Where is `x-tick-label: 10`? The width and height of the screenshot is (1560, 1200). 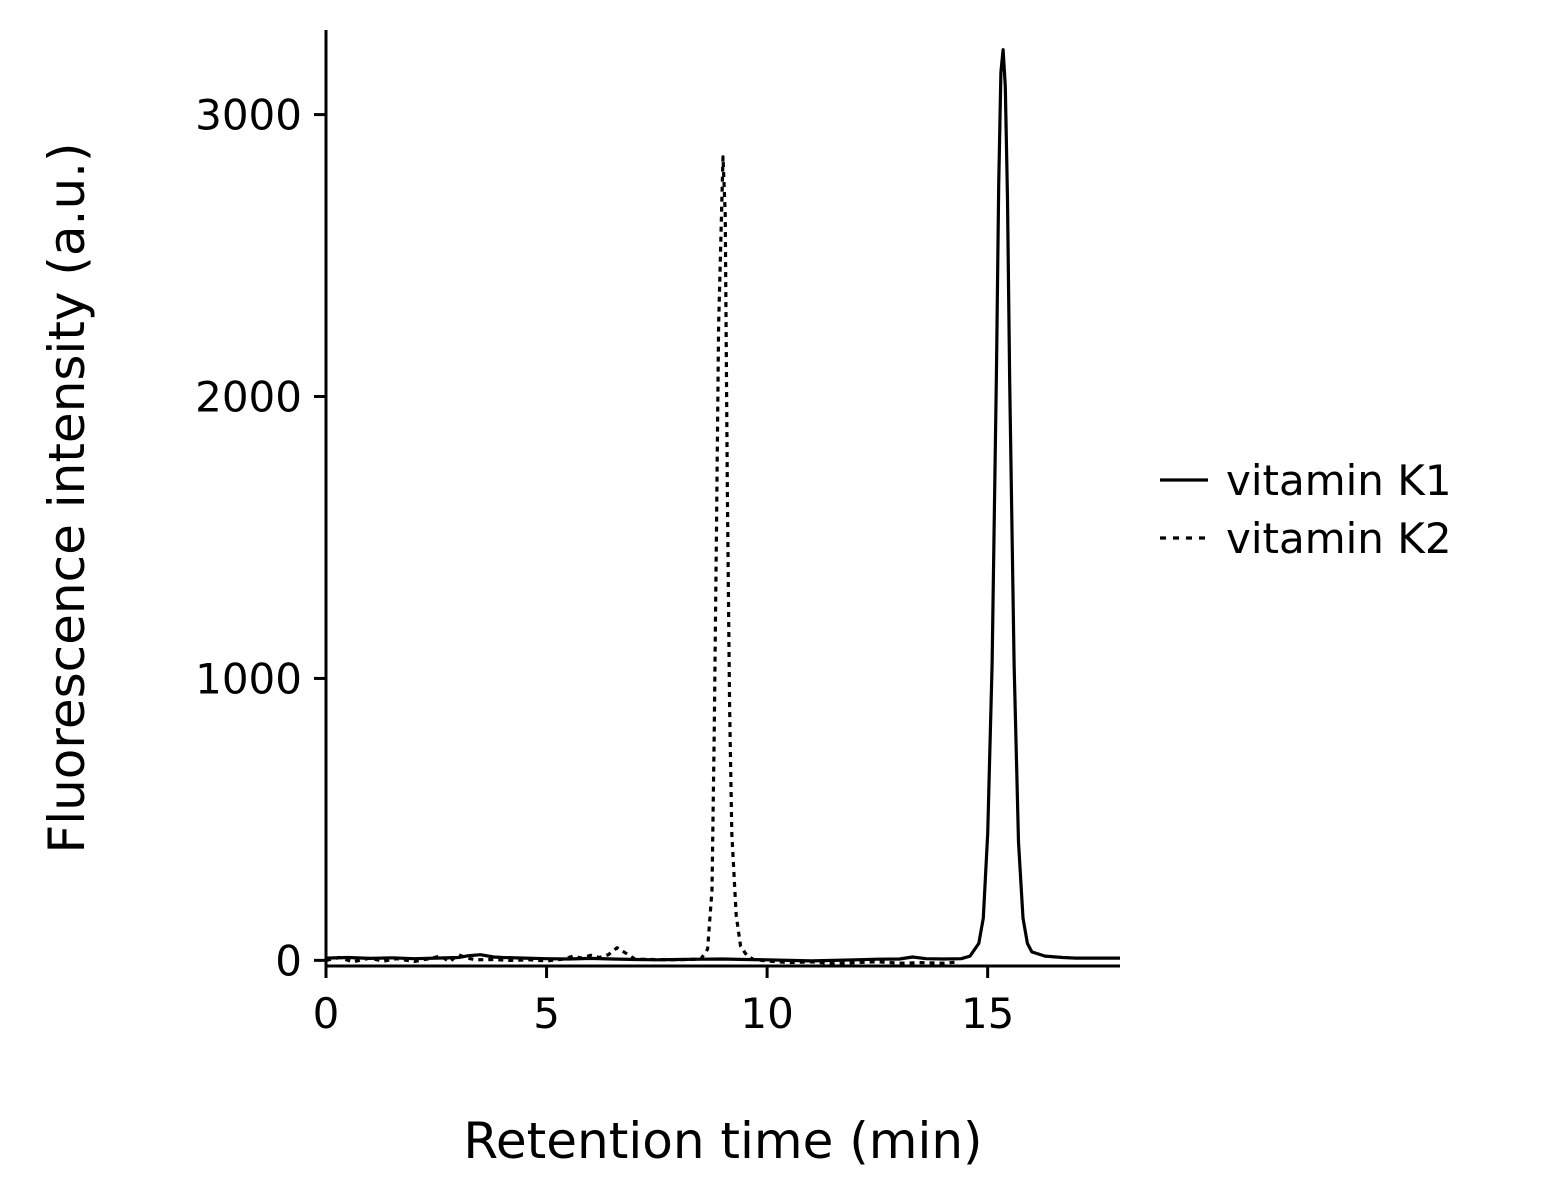 x-tick-label: 10 is located at coordinates (766, 1013).